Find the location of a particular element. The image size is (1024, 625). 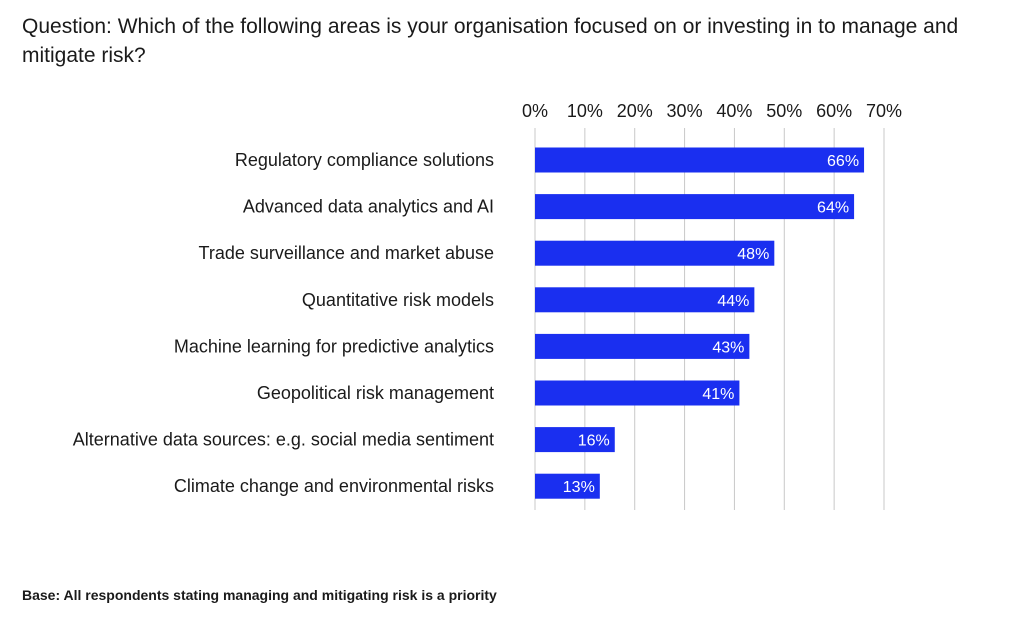

x-tick-label: 30% is located at coordinates (685, 111).